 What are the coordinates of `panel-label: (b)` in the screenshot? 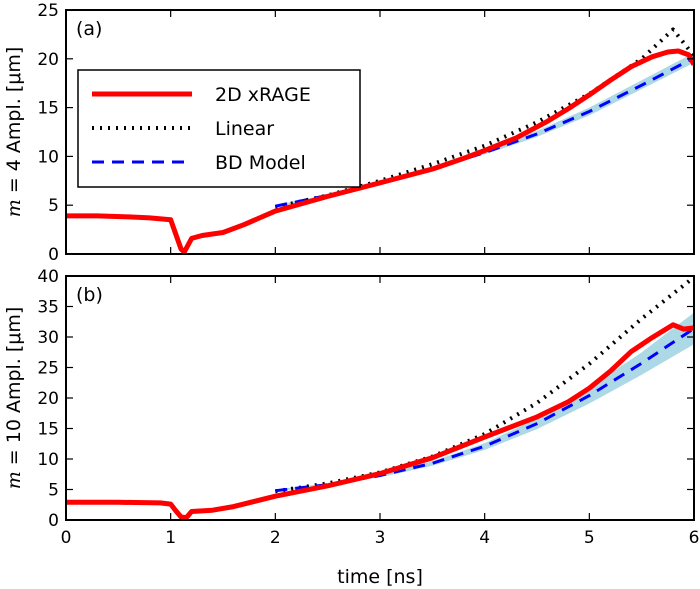 It's located at (89, 295).